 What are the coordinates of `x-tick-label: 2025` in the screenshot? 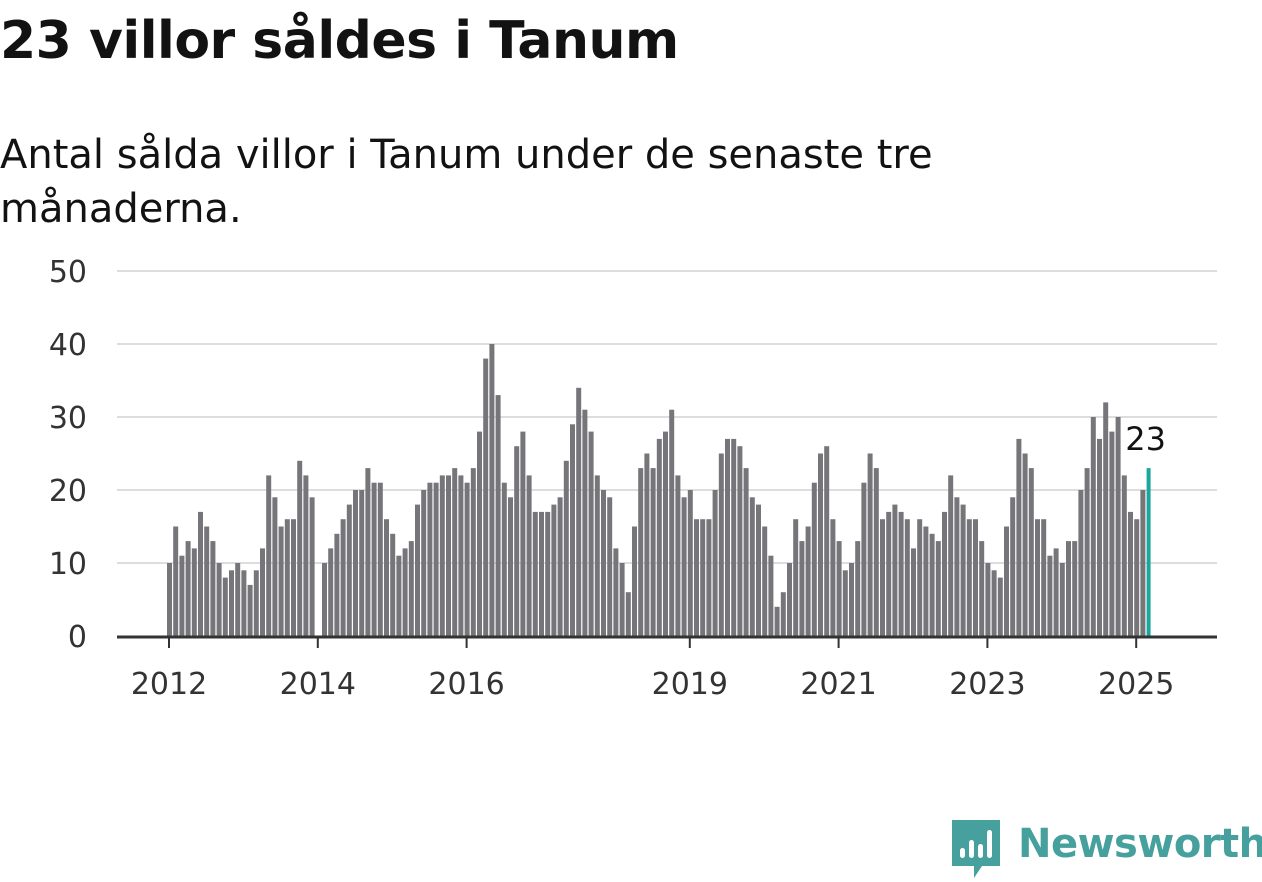 It's located at (1136, 684).